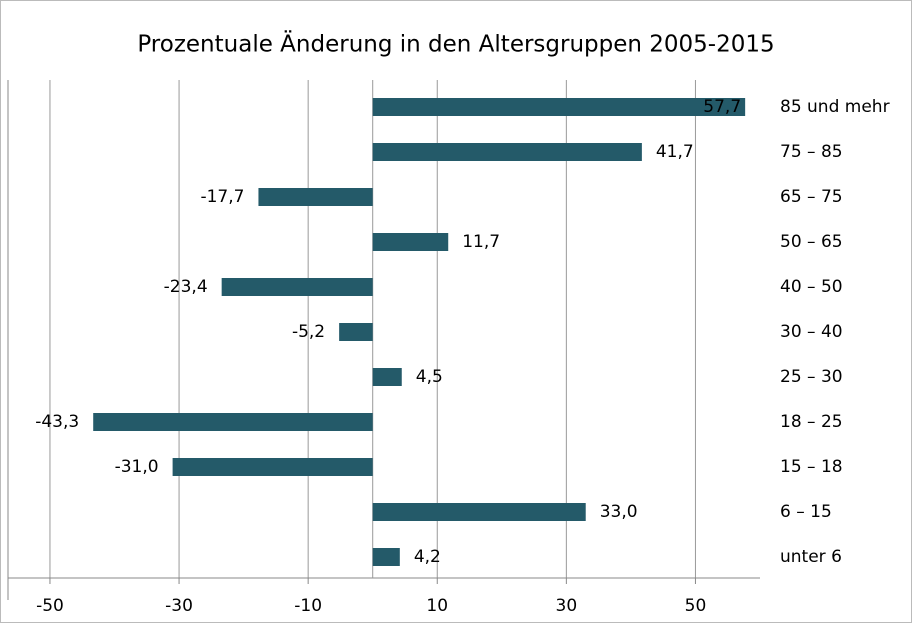 This screenshot has height=623, width=912. What do you see at coordinates (811, 467) in the screenshot?
I see `category-label: 15 – 18` at bounding box center [811, 467].